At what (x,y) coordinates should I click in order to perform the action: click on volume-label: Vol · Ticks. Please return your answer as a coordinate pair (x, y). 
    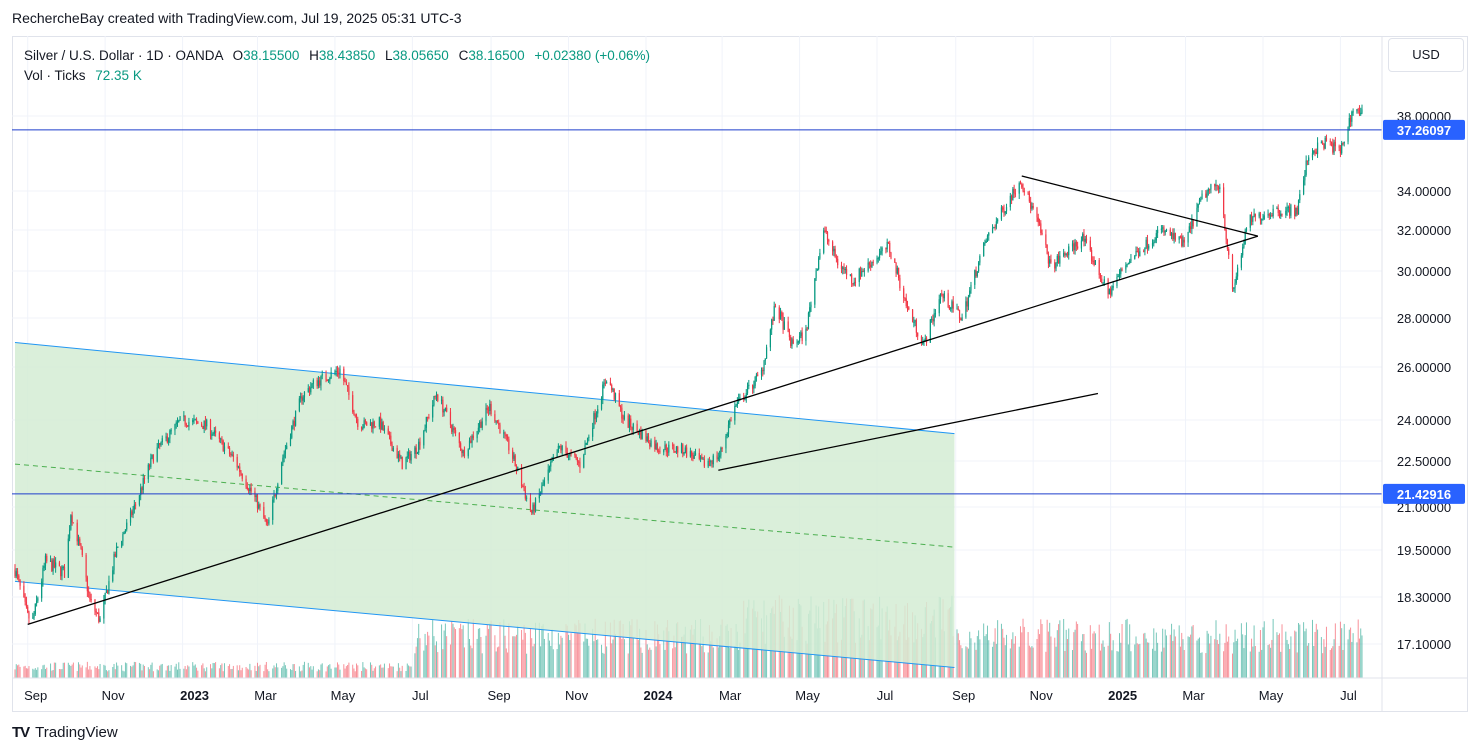
    Looking at the image, I should click on (55, 75).